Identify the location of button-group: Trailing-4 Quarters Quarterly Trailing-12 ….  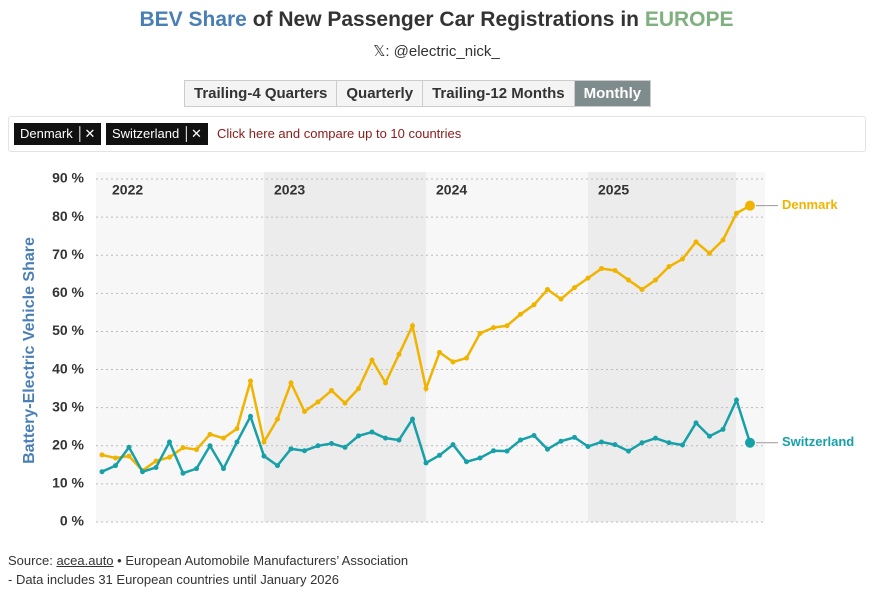
(418, 93).